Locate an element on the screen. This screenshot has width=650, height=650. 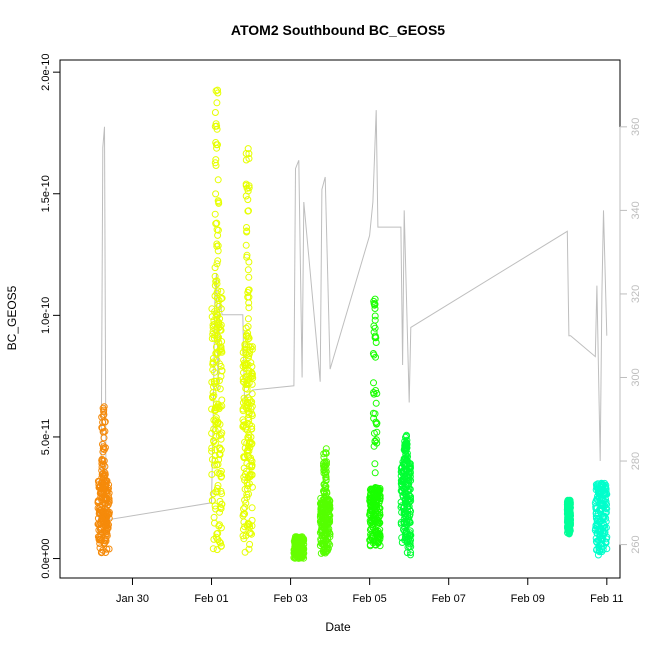
y-axis-label: BC_GEOS5 is located at coordinates (12, 317).